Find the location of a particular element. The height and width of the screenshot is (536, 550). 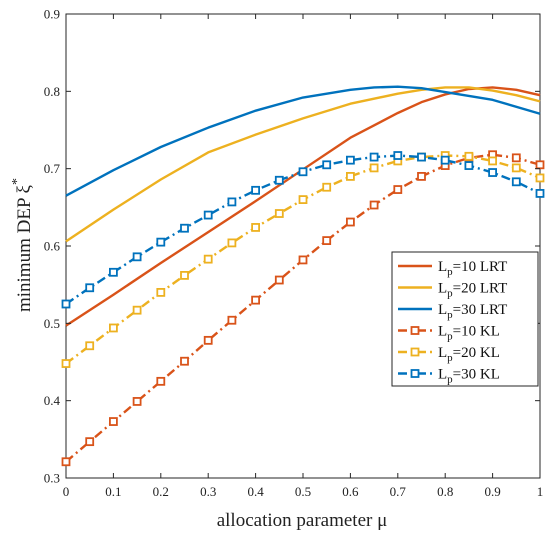

x-tick-label: 0.8 is located at coordinates (445, 491).